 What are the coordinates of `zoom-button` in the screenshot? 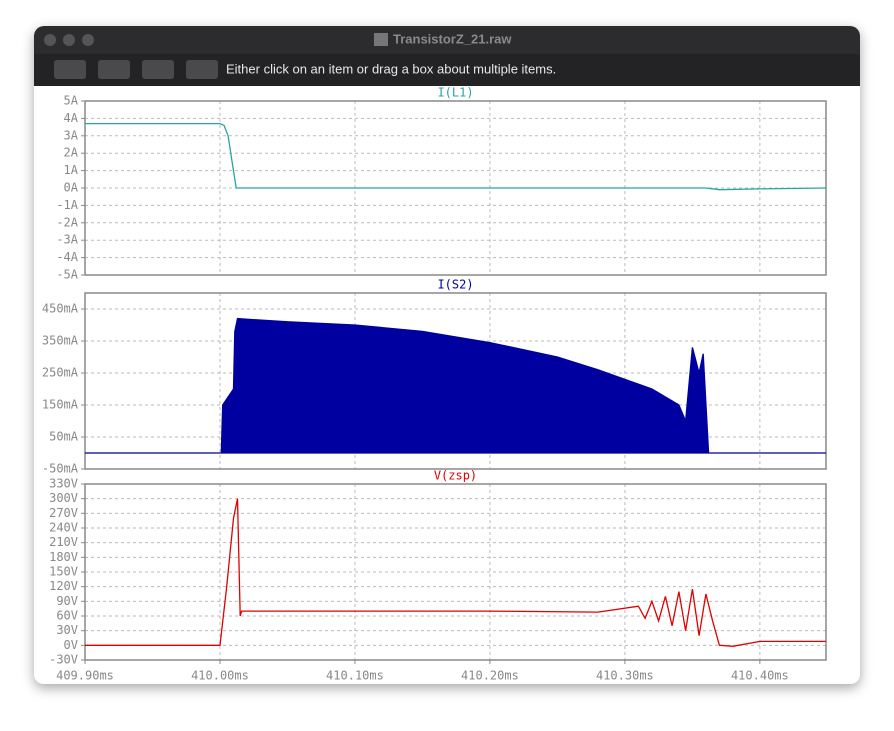 It's located at (88, 40).